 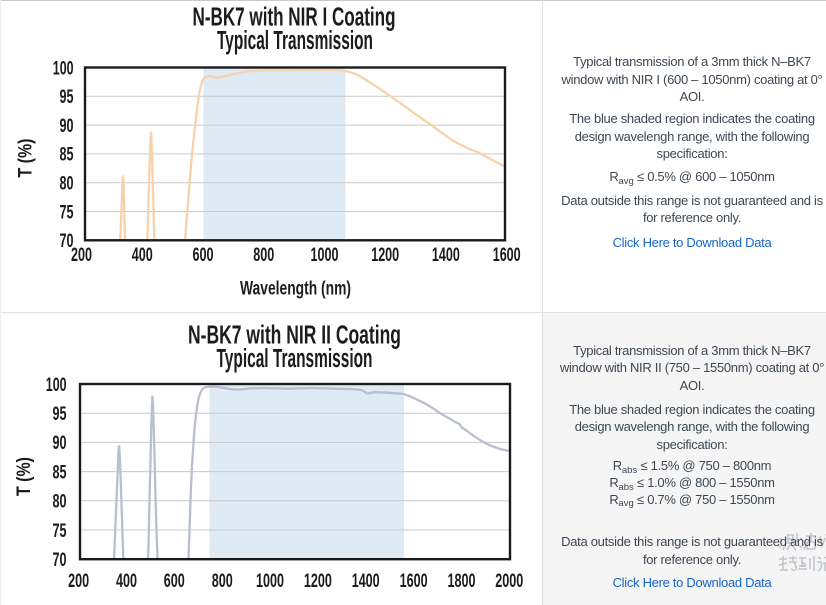 What do you see at coordinates (509, 581) in the screenshot?
I see `svg-text: 2000` at bounding box center [509, 581].